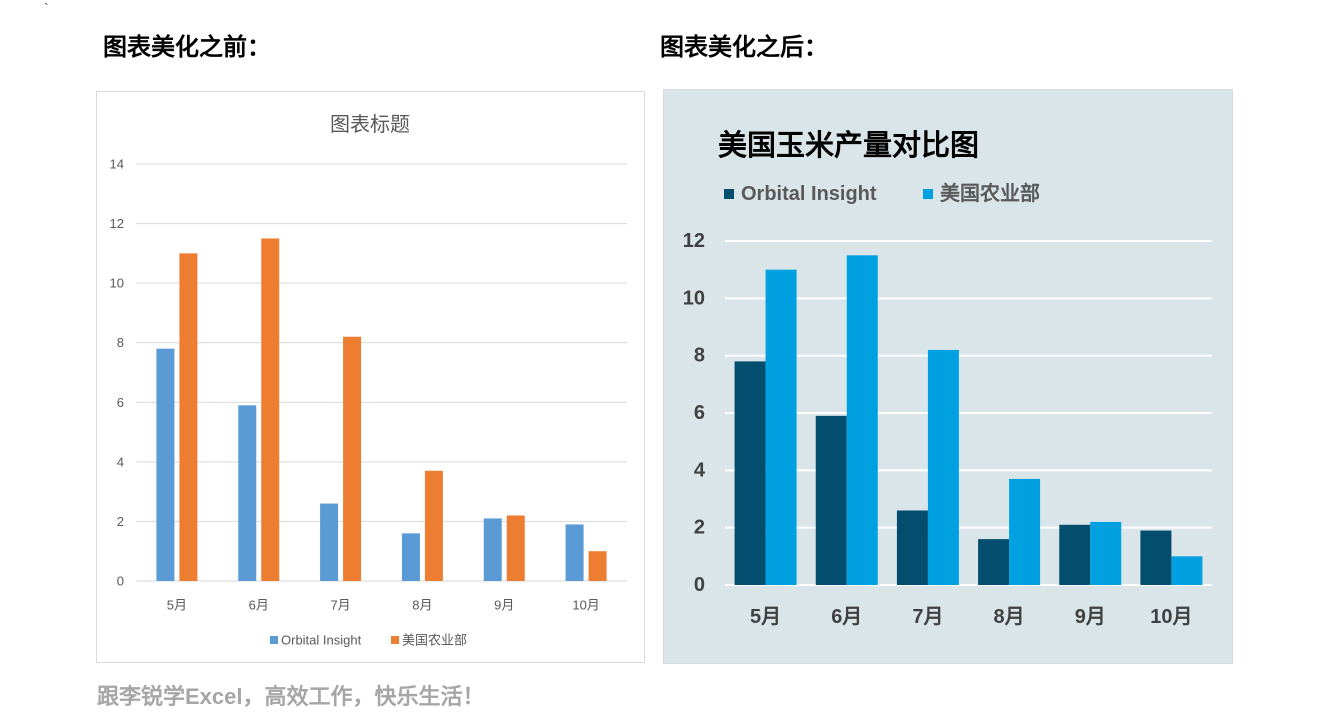 The width and height of the screenshot is (1327, 727). Describe the element at coordinates (744, 47) in the screenshot. I see `heading-after: 图表美化之后：` at that location.